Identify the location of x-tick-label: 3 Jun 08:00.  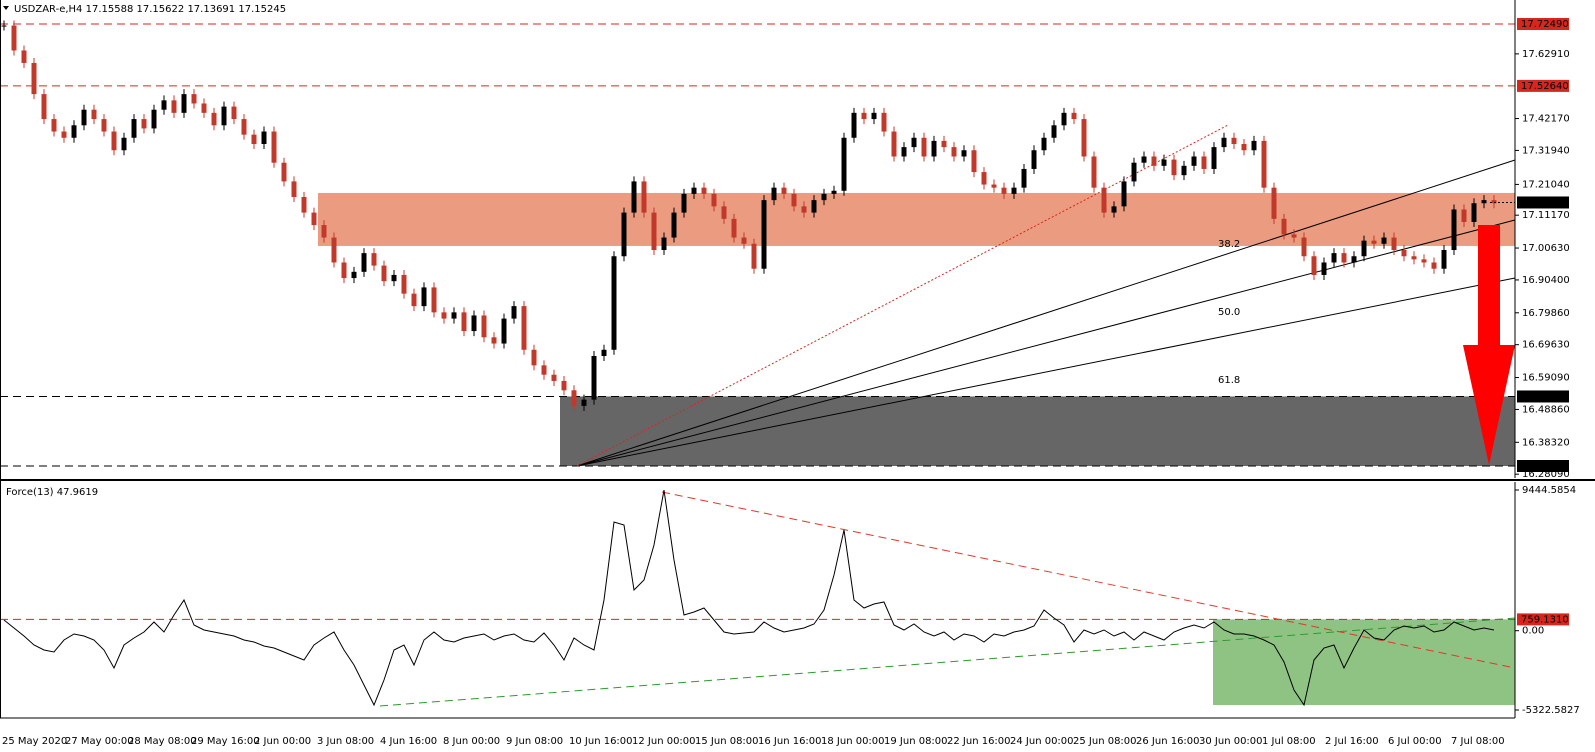
(345, 741).